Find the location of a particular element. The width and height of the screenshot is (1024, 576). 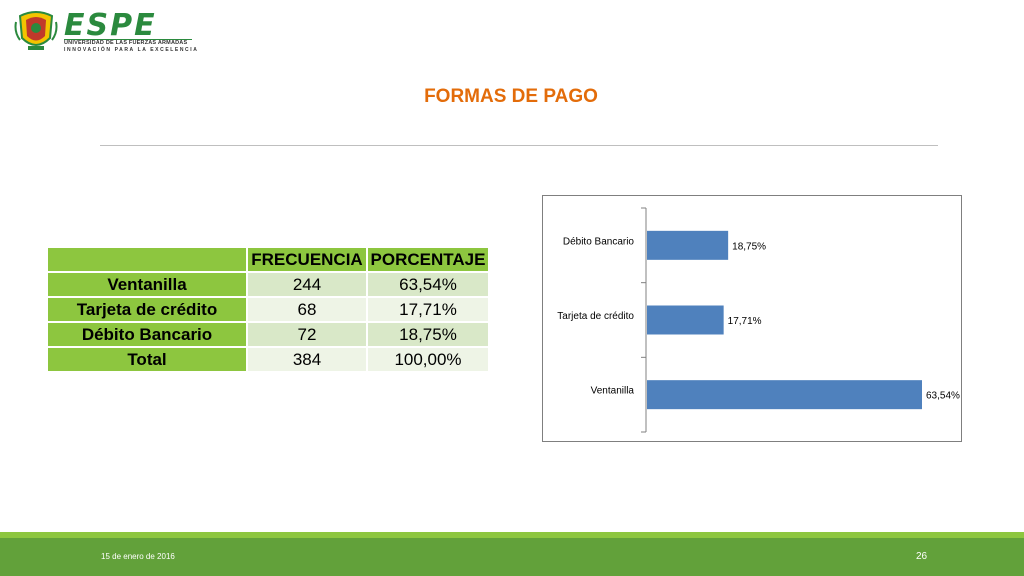

table-row: Ventanilla 244 63,54% is located at coordinates (268, 284).